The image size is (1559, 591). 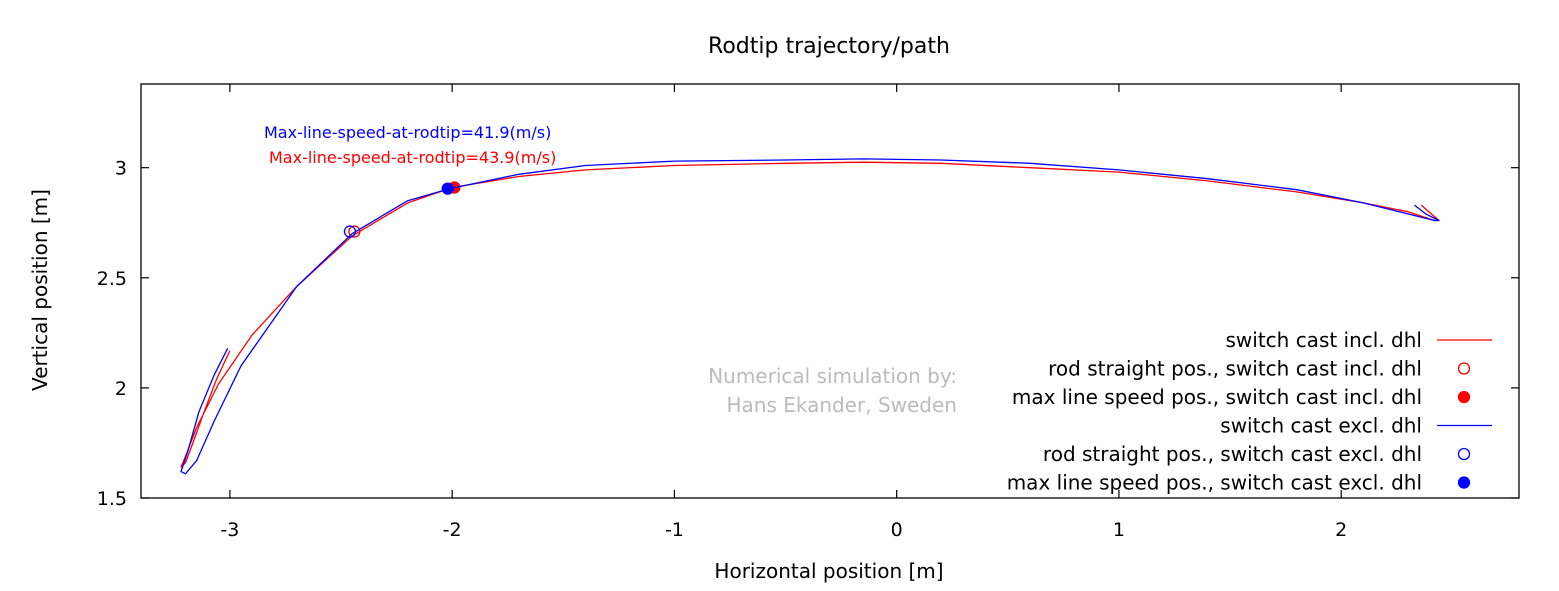 I want to click on x-tick-label: 0, so click(x=897, y=530).